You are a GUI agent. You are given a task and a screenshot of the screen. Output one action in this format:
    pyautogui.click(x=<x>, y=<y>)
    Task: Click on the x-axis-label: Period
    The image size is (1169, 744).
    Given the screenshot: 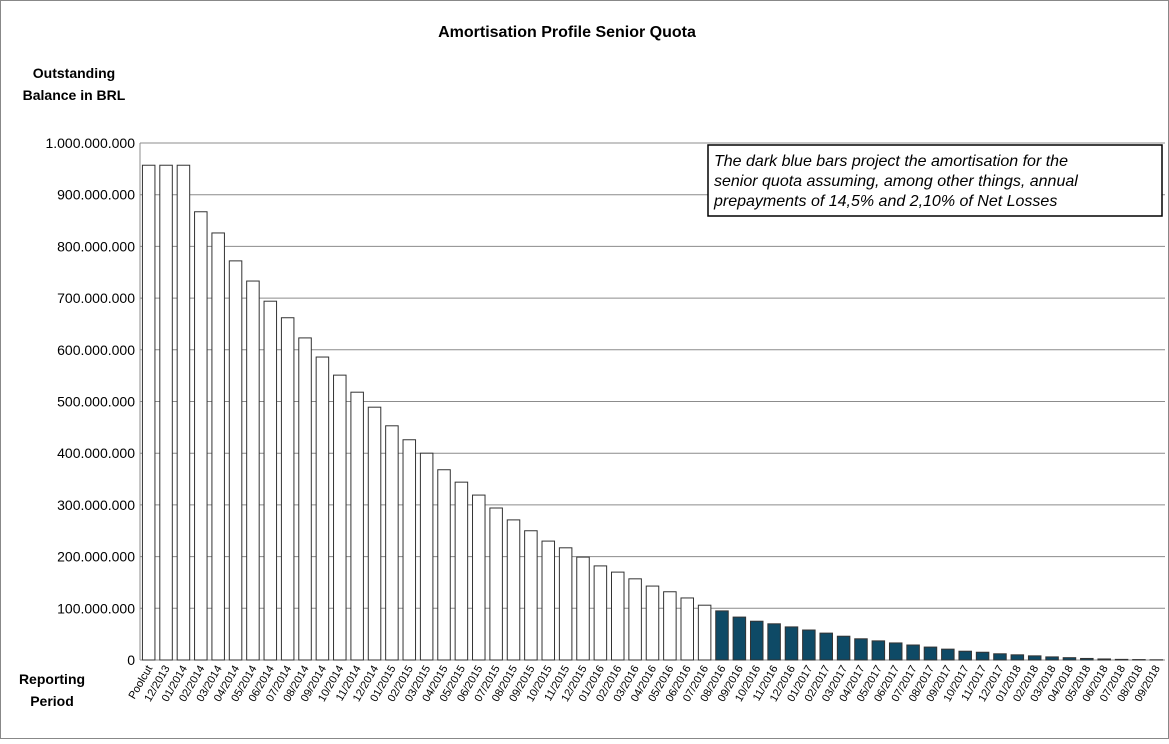 What is the action you would take?
    pyautogui.click(x=52, y=701)
    